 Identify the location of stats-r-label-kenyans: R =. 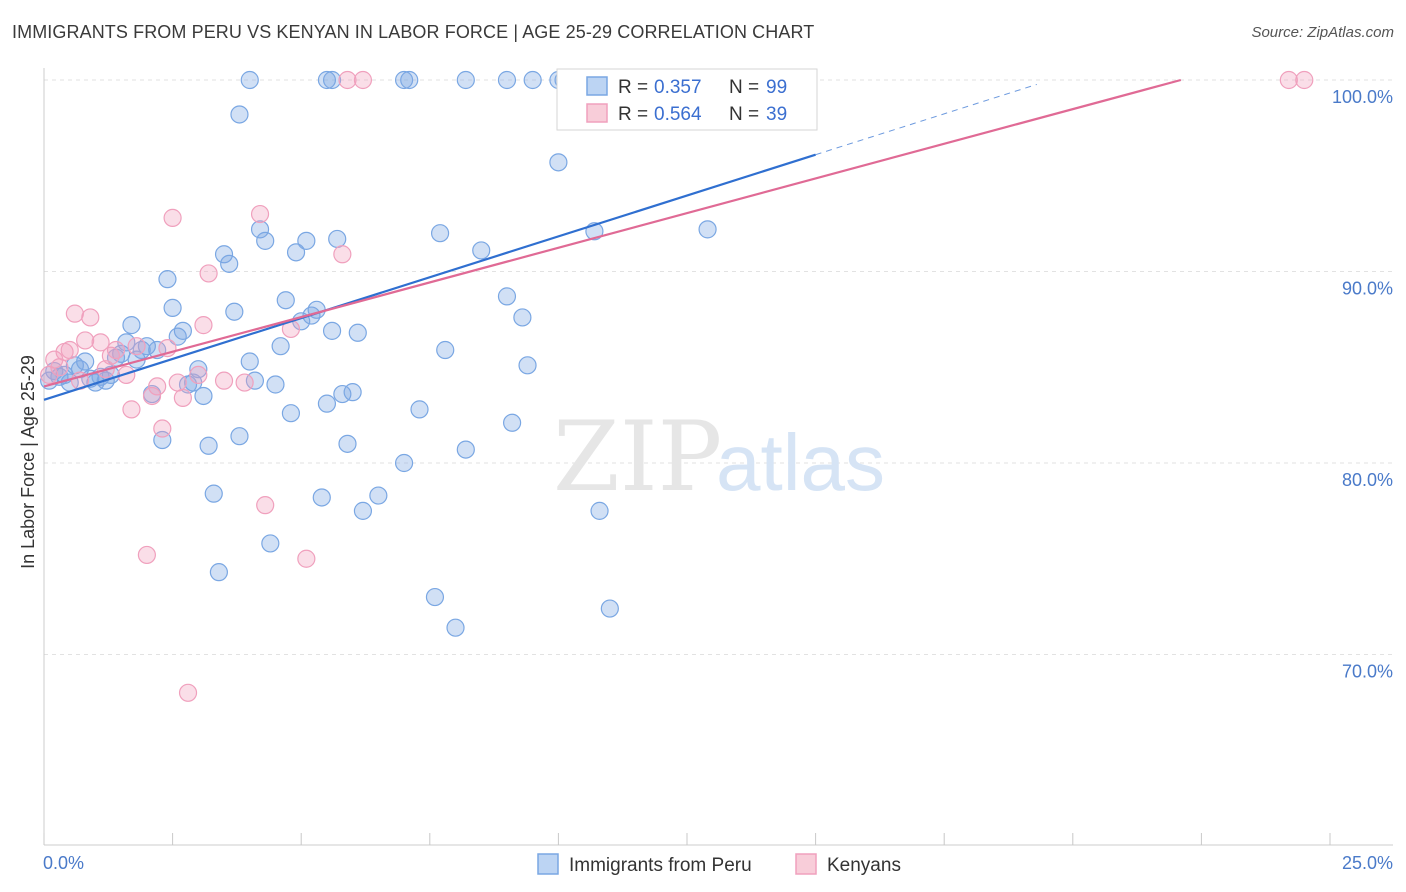
(633, 114).